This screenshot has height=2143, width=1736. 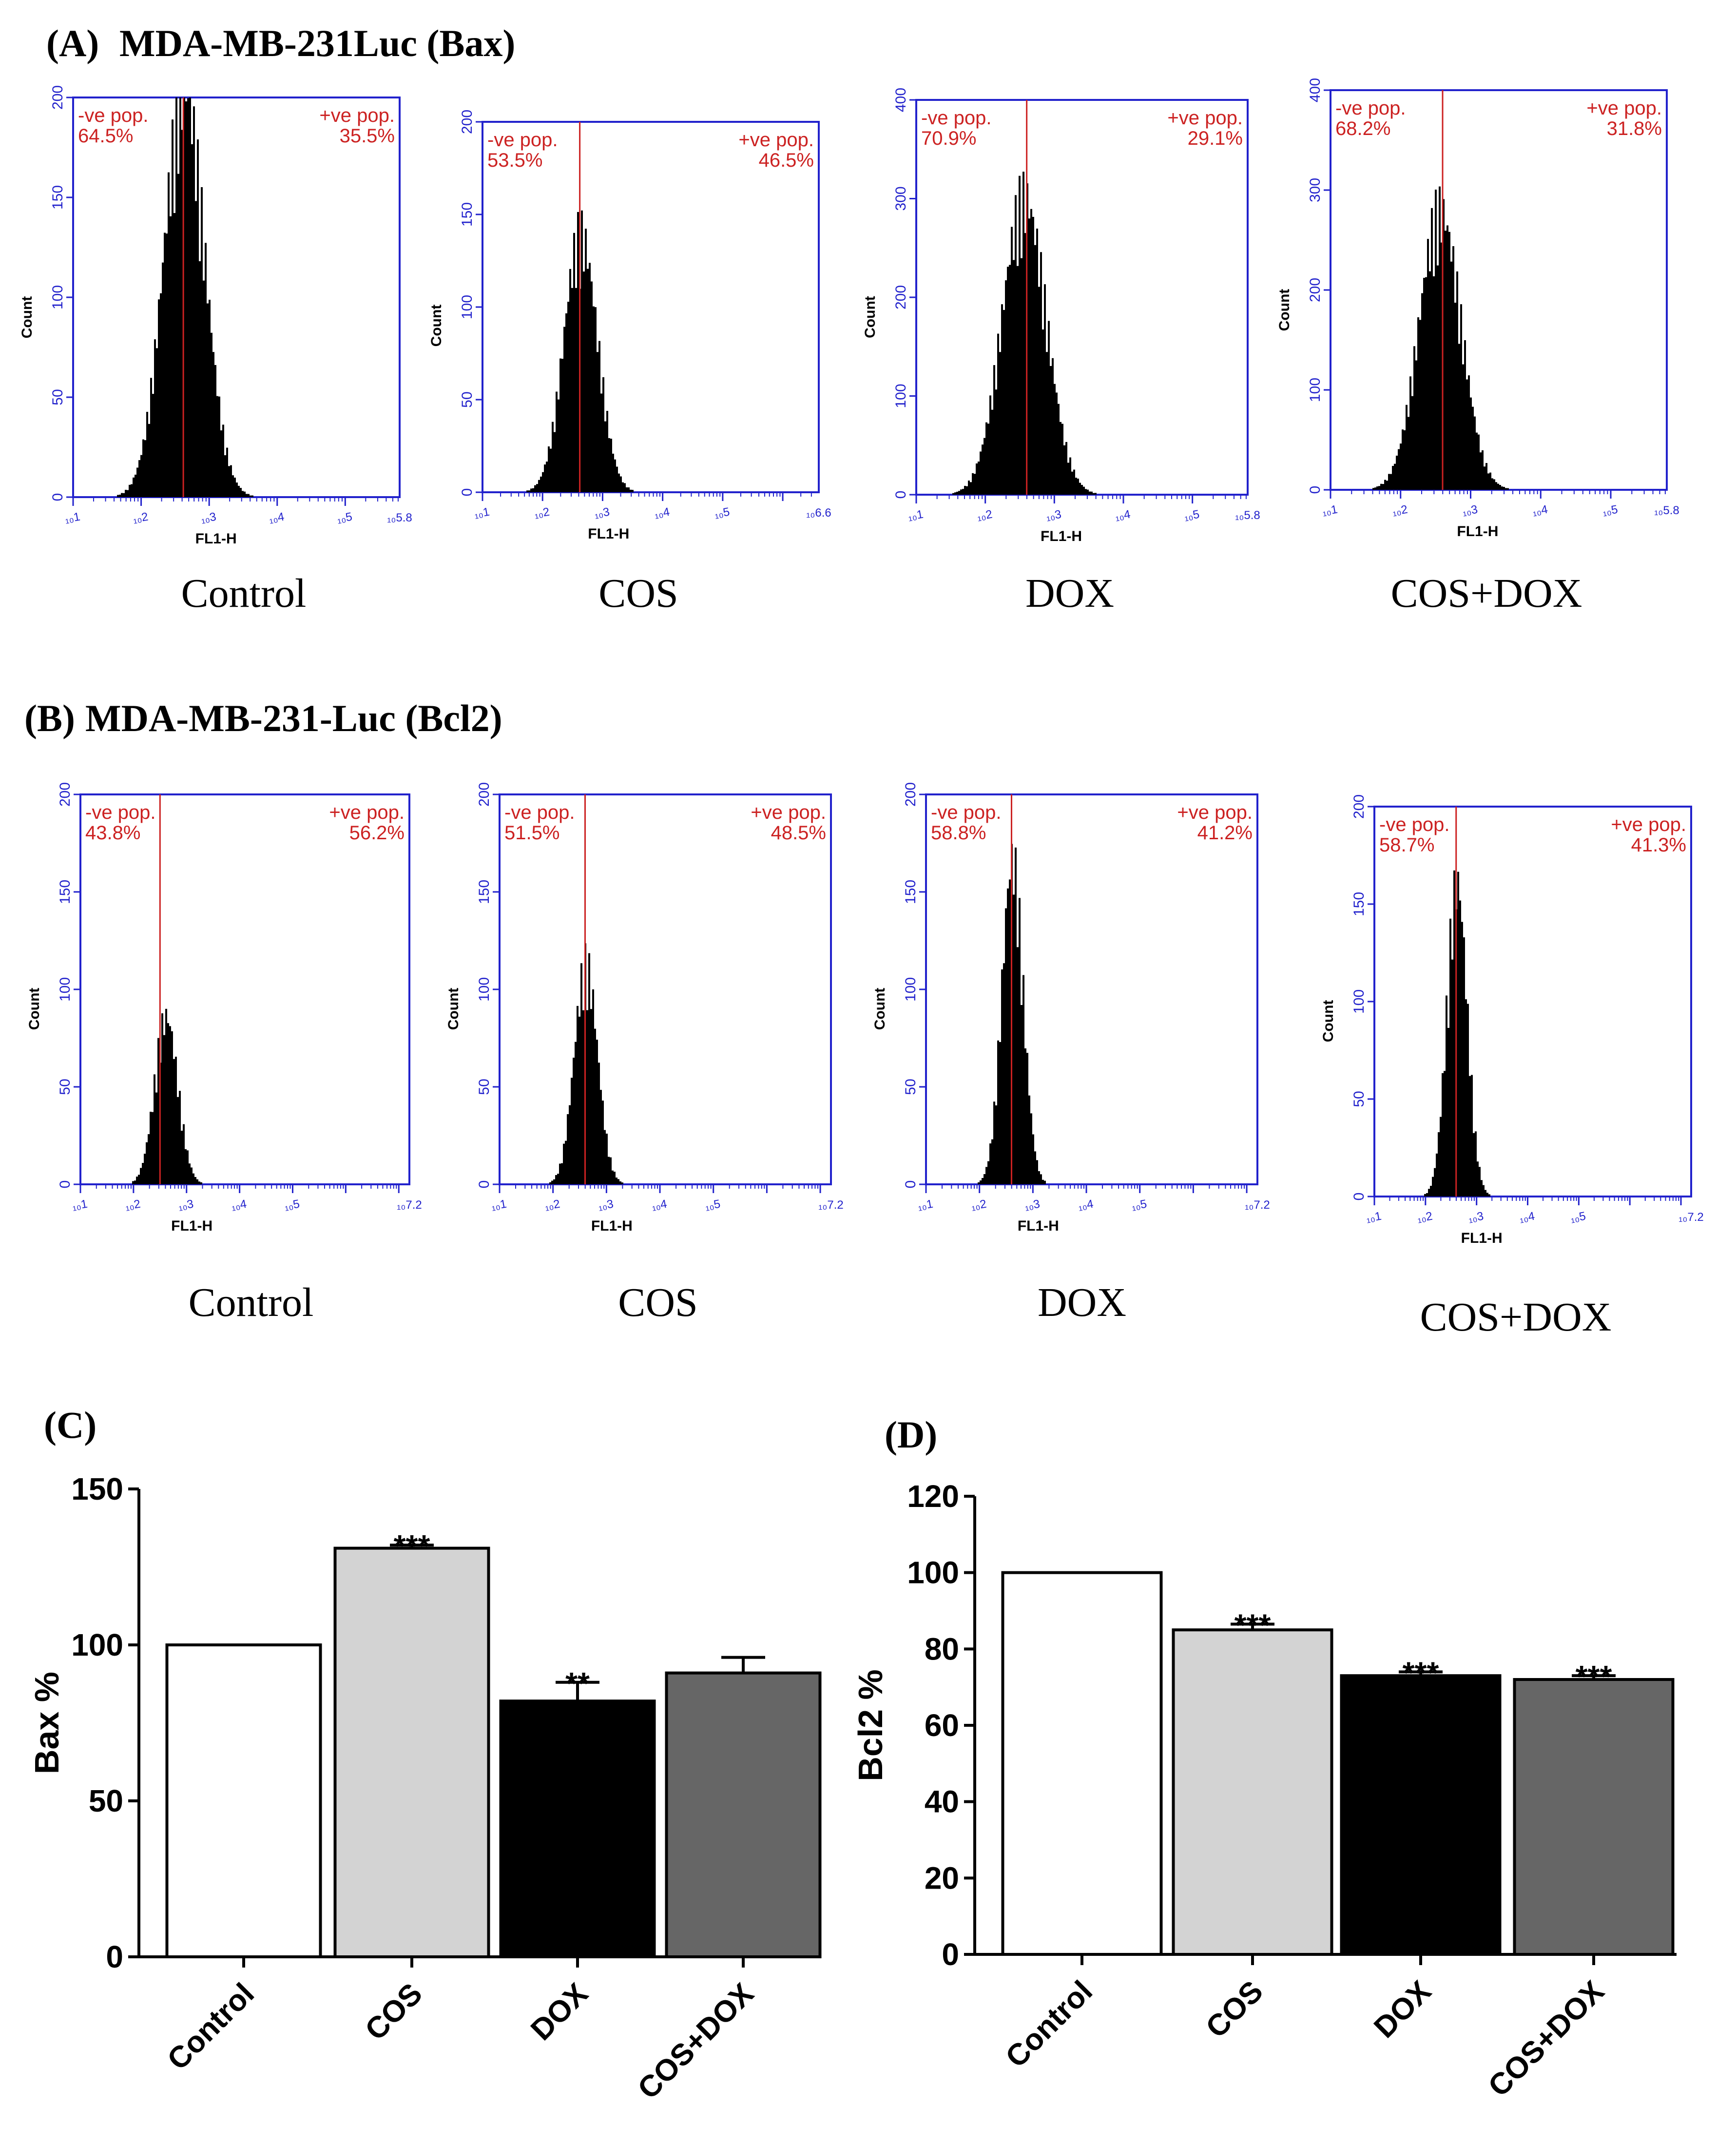 I want to click on y-tick-label: 20, so click(x=942, y=1878).